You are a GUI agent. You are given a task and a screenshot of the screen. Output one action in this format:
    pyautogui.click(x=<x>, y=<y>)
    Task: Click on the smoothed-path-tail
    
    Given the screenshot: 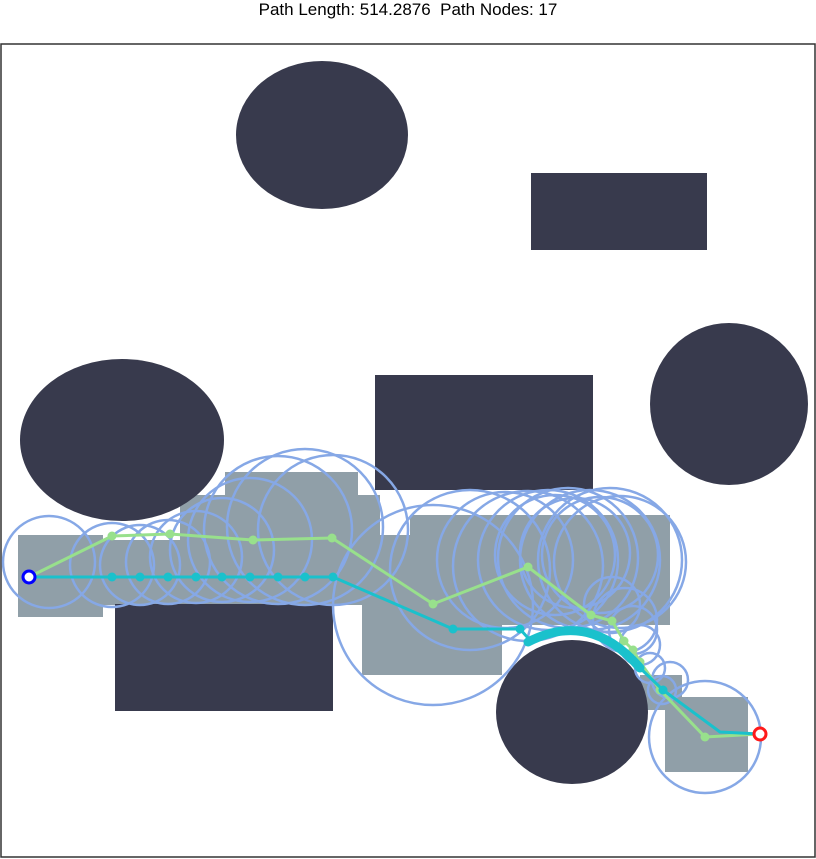 What is the action you would take?
    pyautogui.click(x=699, y=701)
    